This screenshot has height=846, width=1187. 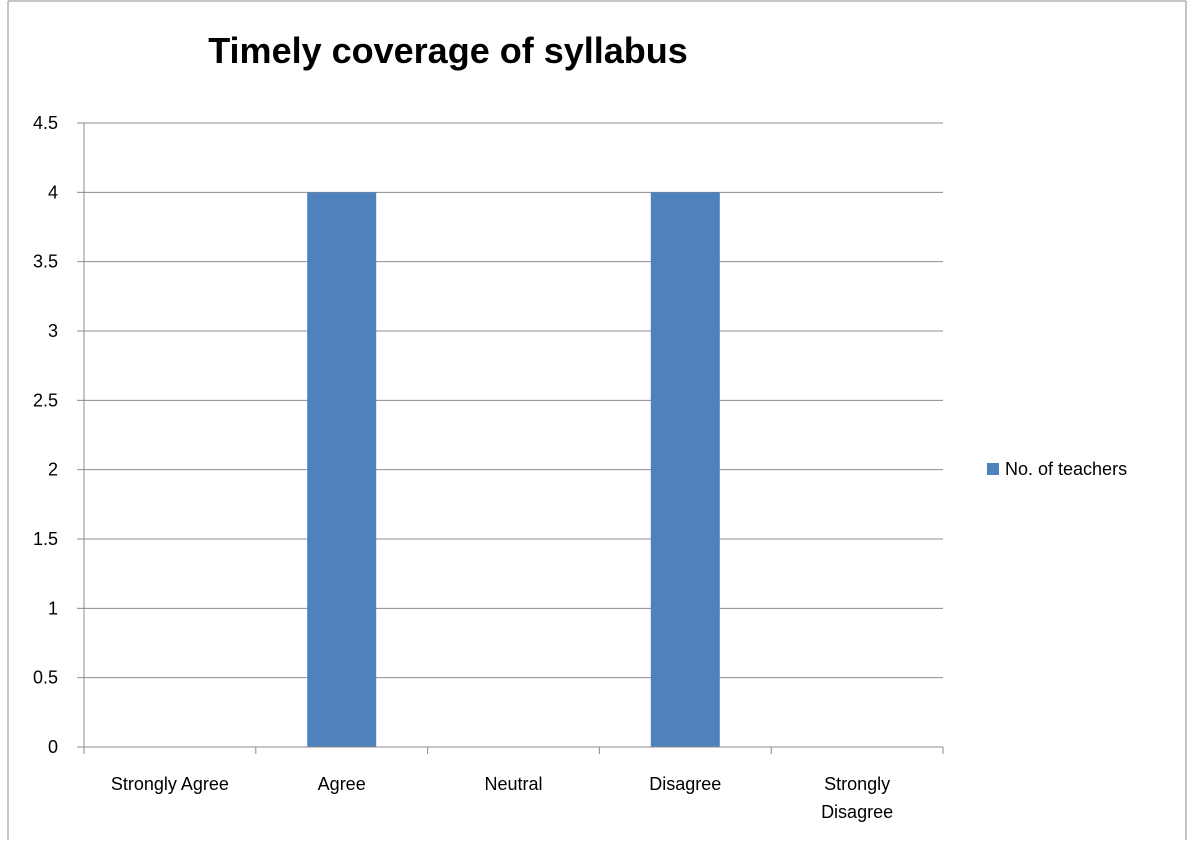 What do you see at coordinates (1066, 469) in the screenshot?
I see `legend-label: No. of teachers` at bounding box center [1066, 469].